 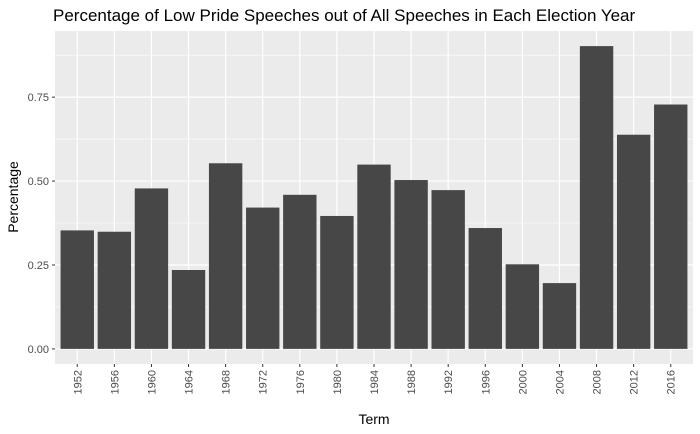 What do you see at coordinates (38, 350) in the screenshot?
I see `y-tick-label: 0.00` at bounding box center [38, 350].